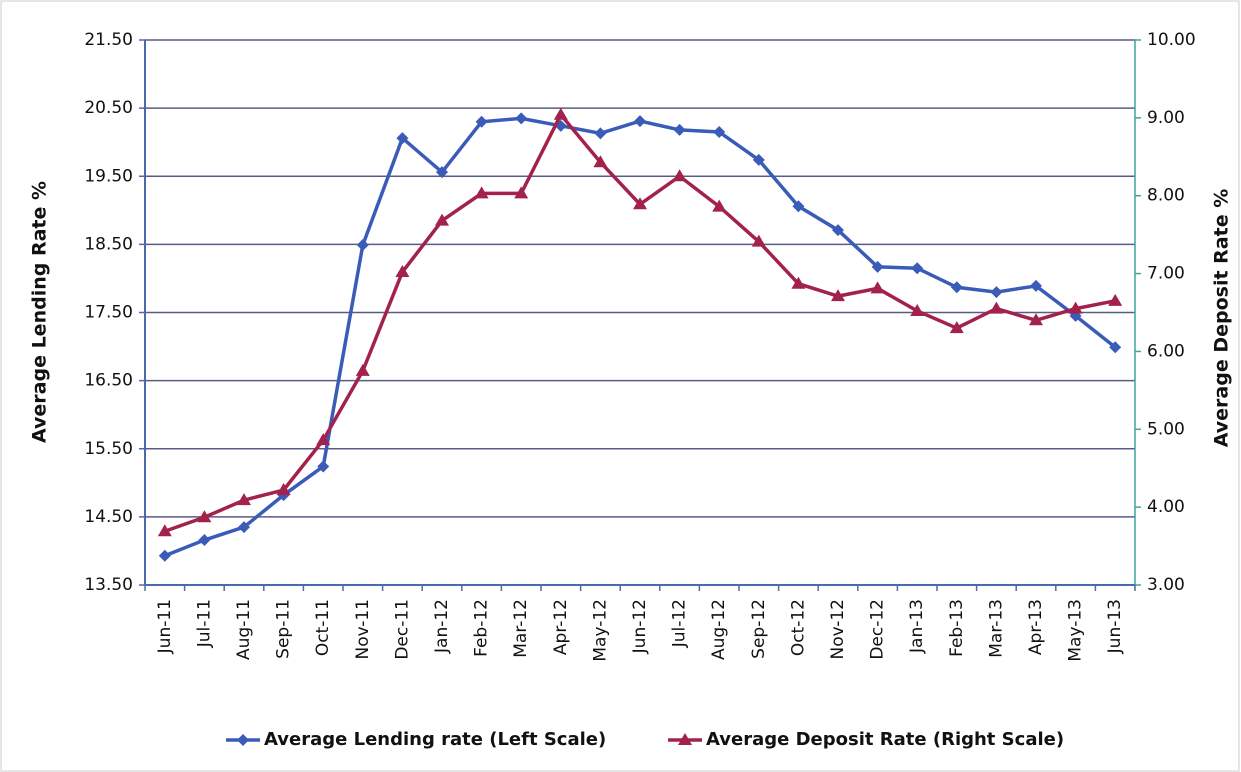 This screenshot has height=772, width=1241. What do you see at coordinates (108, 313) in the screenshot?
I see `y-tick-label: 17.50` at bounding box center [108, 313].